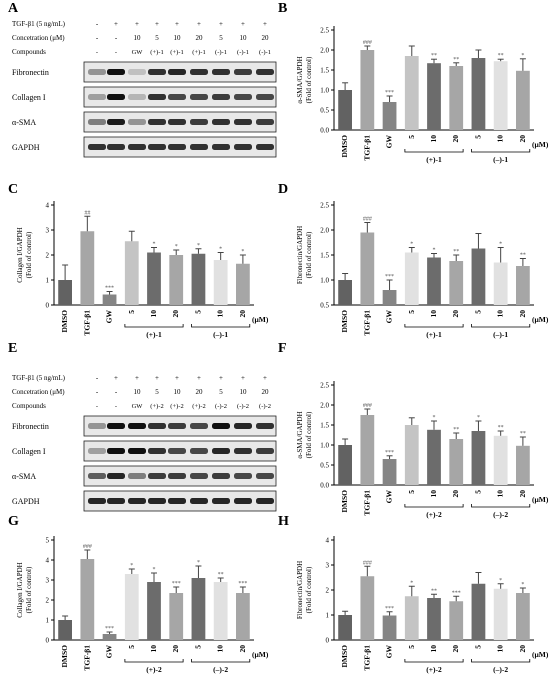 The image size is (550, 676). Describe the element at coordinates (13, 8) in the screenshot. I see `panel-letter-a: A` at that location.